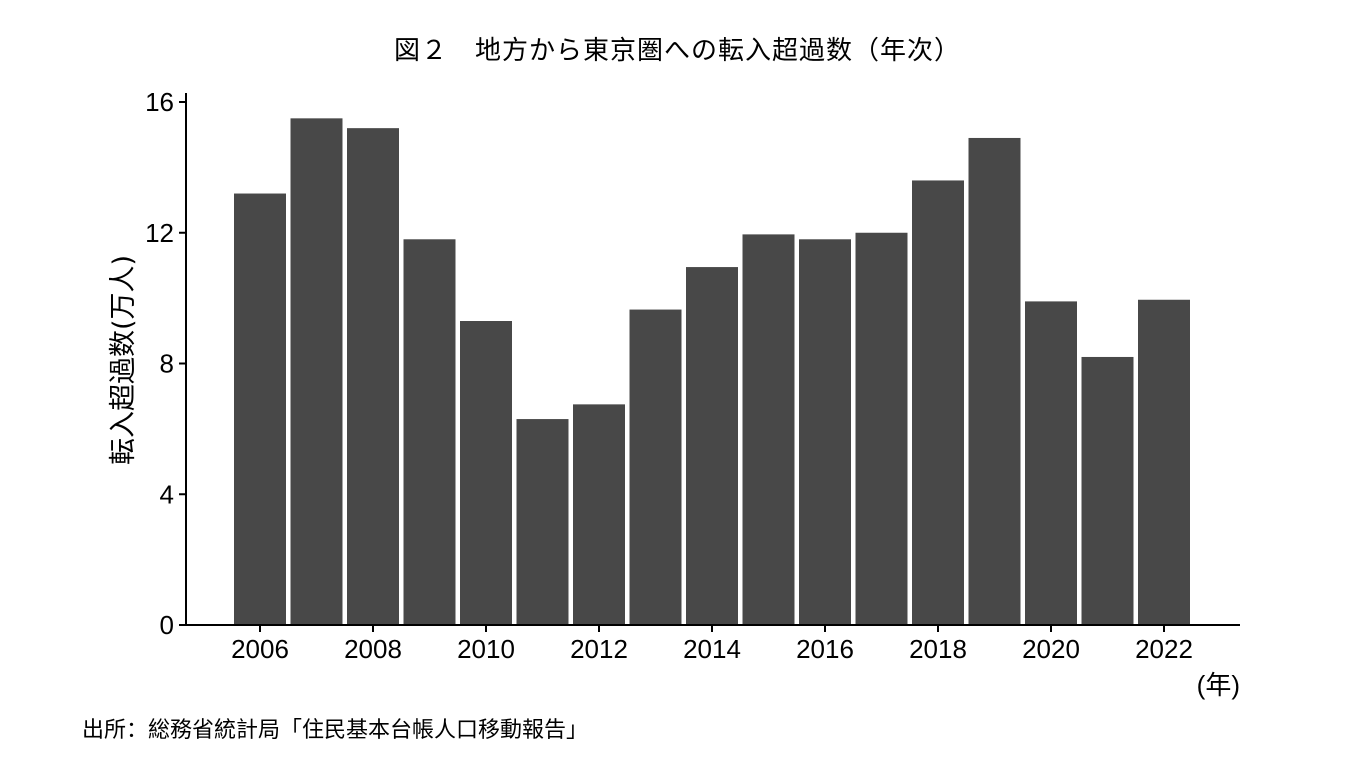 This screenshot has width=1355, height=776. I want to click on bar-2009, so click(429, 432).